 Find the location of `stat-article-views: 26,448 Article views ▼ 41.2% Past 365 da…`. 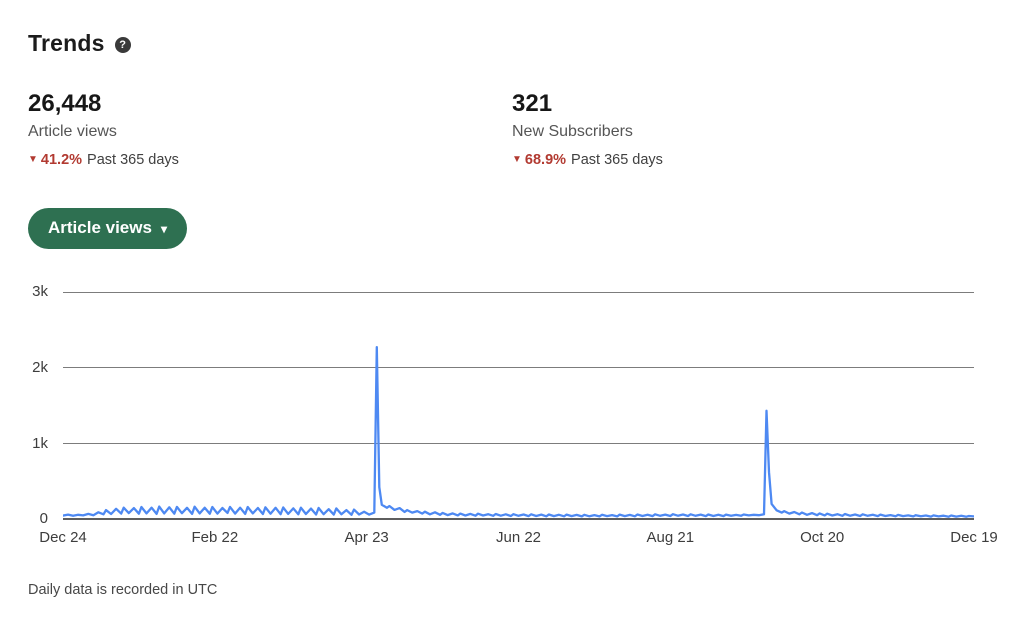

stat-article-views: 26,448 Article views ▼ 41.2% Past 365 da… is located at coordinates (270, 129).